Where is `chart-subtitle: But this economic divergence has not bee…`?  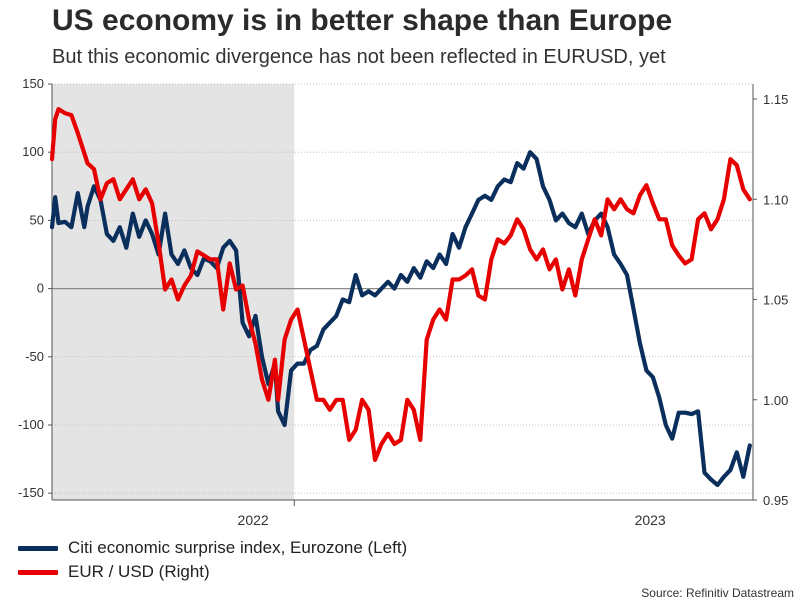
chart-subtitle: But this economic divergence has not bee… is located at coordinates (359, 57).